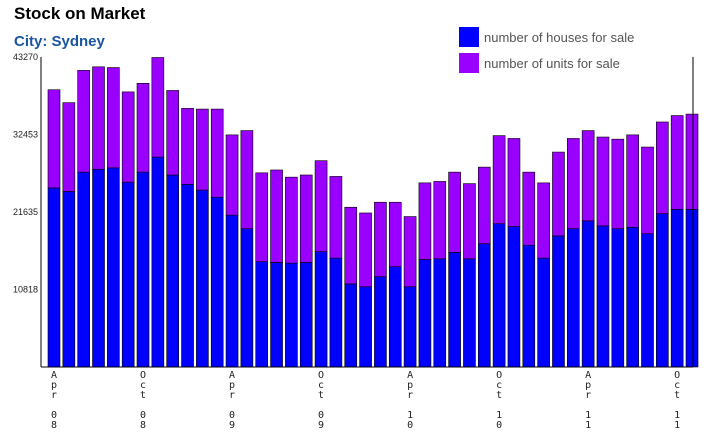 This screenshot has width=703, height=446. I want to click on legend-swatch-houses, so click(469, 37).